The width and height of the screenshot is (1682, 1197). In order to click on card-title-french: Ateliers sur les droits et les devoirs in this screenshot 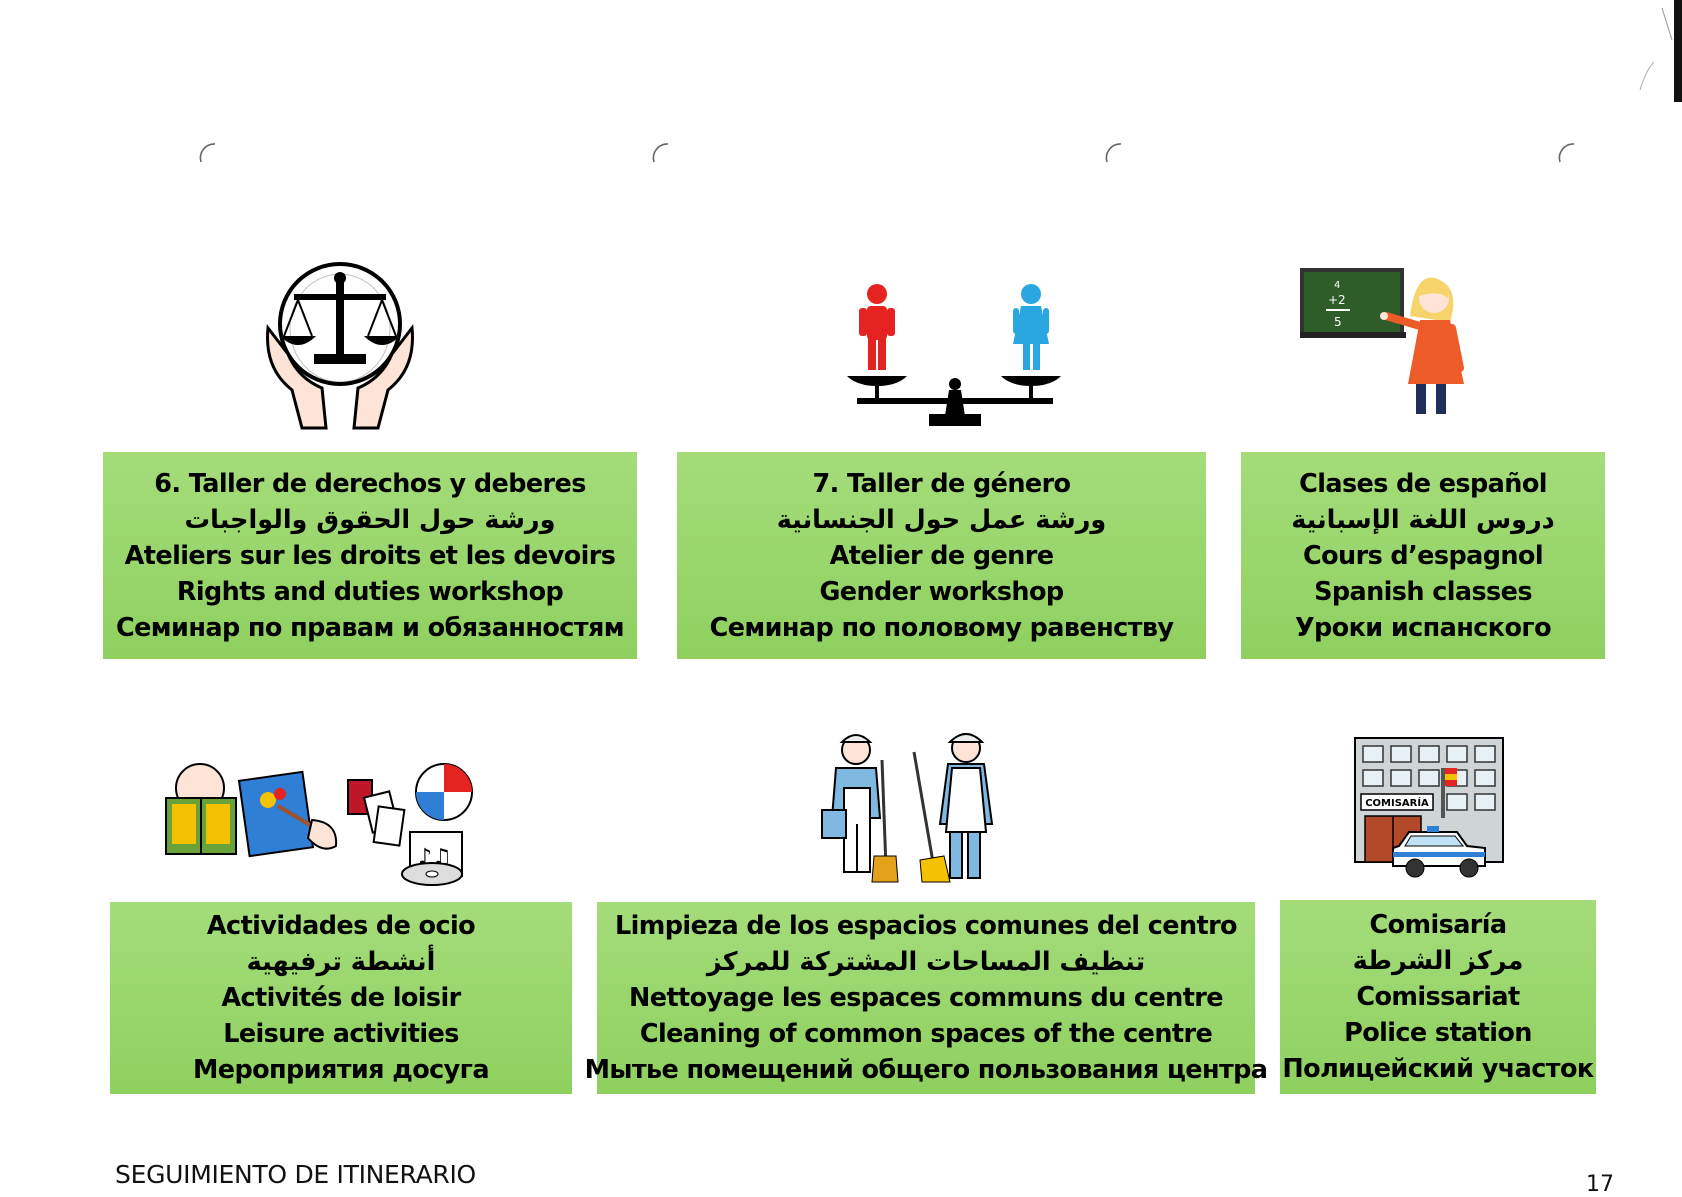, I will do `click(370, 555)`.